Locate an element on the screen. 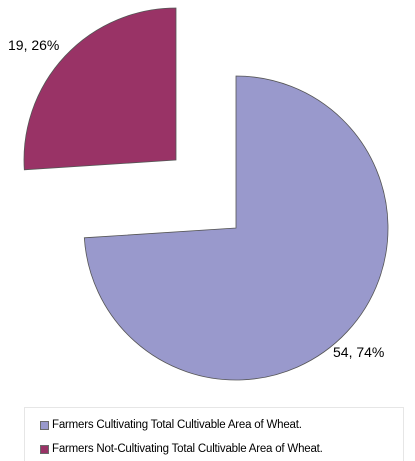  pie-slice-not-cultivating is located at coordinates (100, 89).